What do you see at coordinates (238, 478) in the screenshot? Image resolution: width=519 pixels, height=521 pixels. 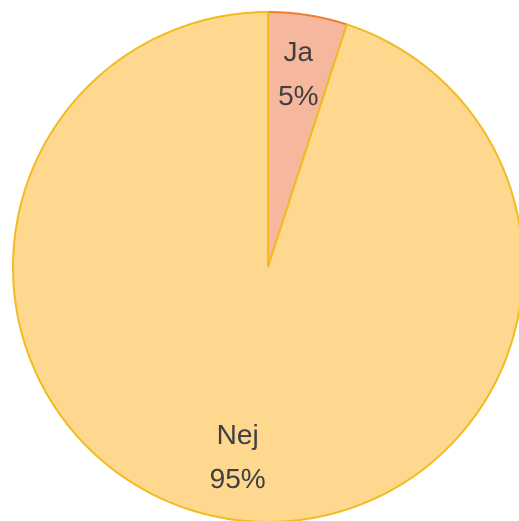 I see `slice-value-label: 95%` at bounding box center [238, 478].